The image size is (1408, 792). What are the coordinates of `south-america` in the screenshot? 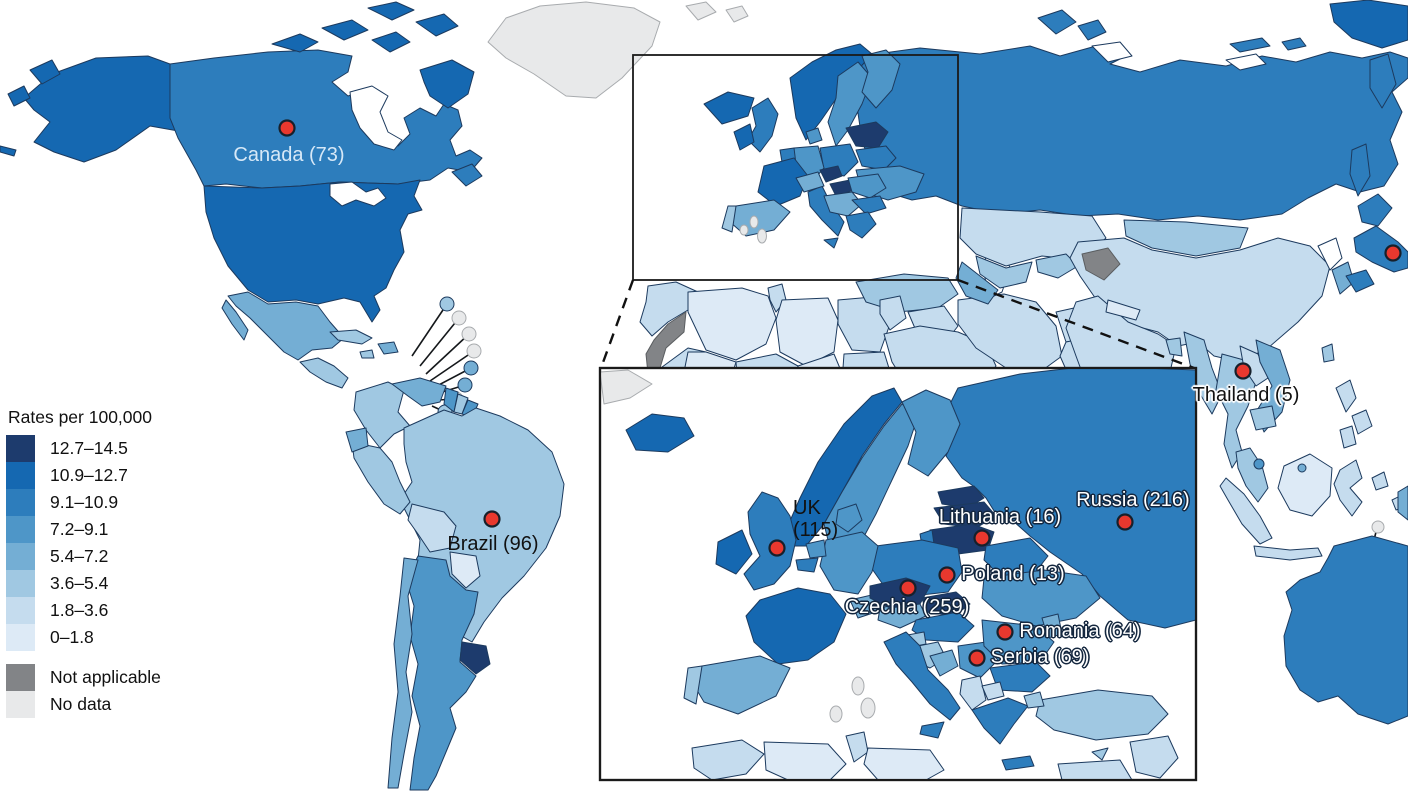 It's located at (455, 584).